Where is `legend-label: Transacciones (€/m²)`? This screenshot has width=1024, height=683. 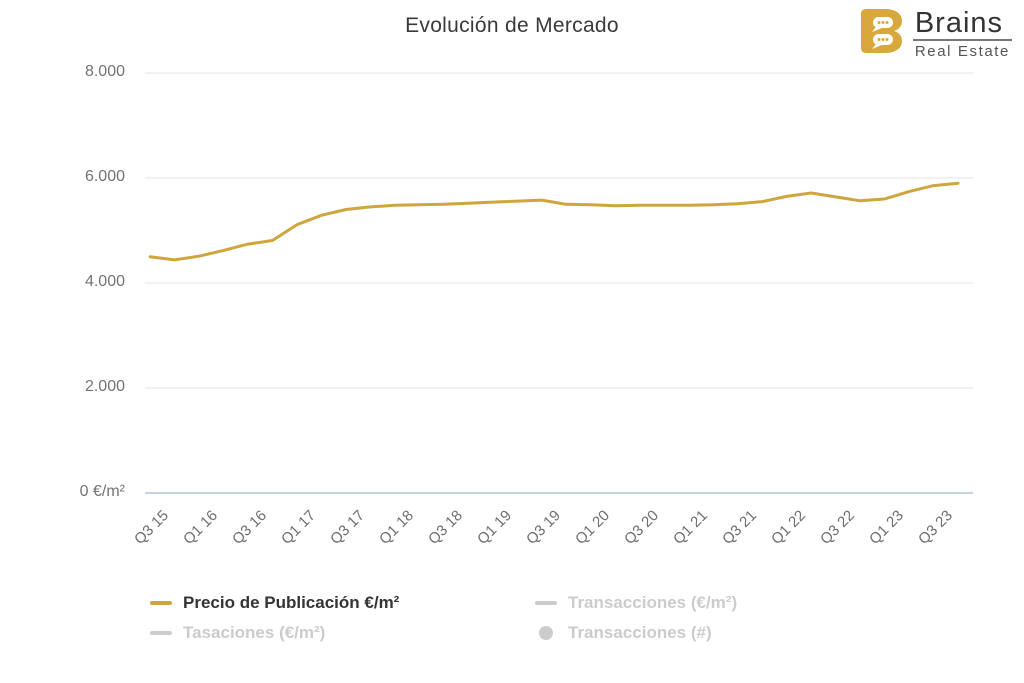 legend-label: Transacciones (€/m²) is located at coordinates (653, 602).